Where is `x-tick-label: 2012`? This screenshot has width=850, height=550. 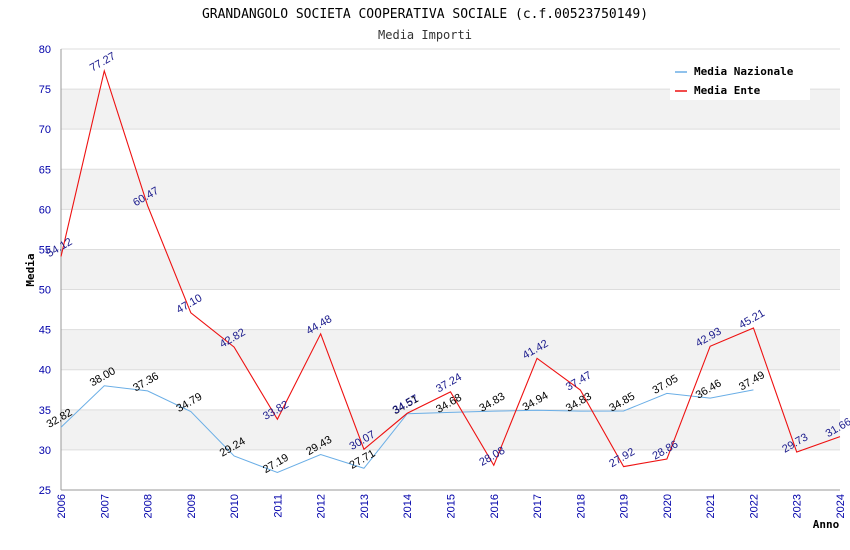
x-tick-label: 2012 is located at coordinates (322, 506).